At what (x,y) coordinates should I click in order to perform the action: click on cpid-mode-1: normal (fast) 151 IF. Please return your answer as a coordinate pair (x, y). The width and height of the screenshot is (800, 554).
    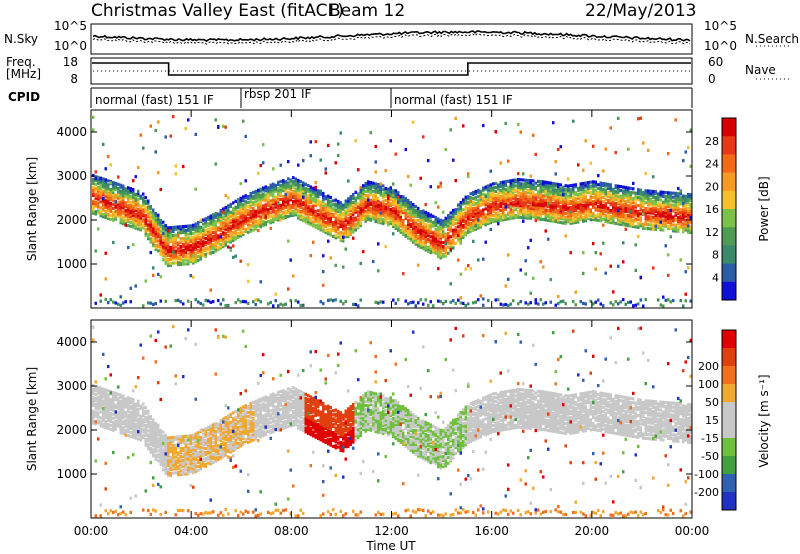
    Looking at the image, I should click on (154, 100).